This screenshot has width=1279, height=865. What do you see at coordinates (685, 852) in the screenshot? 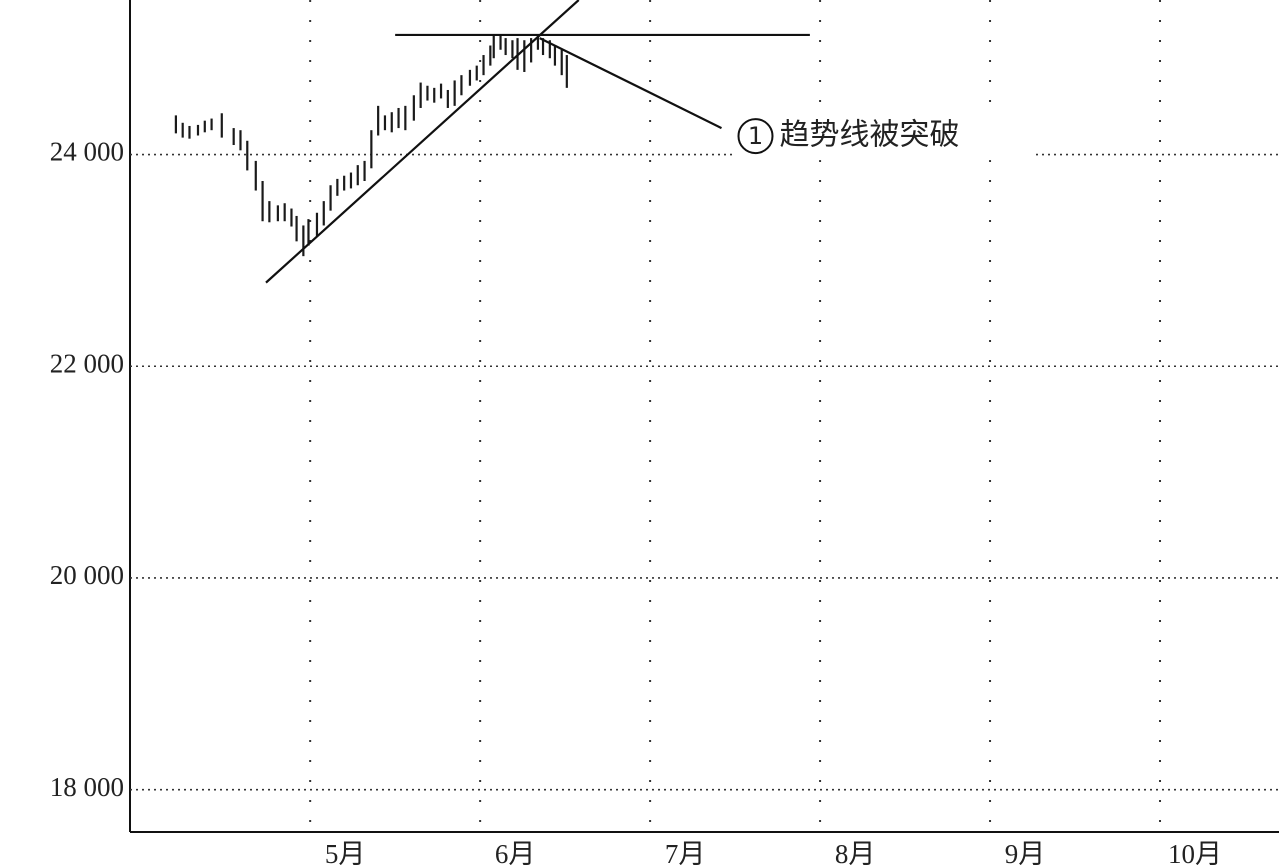
I see `x-tick-label: 7月` at bounding box center [685, 852].